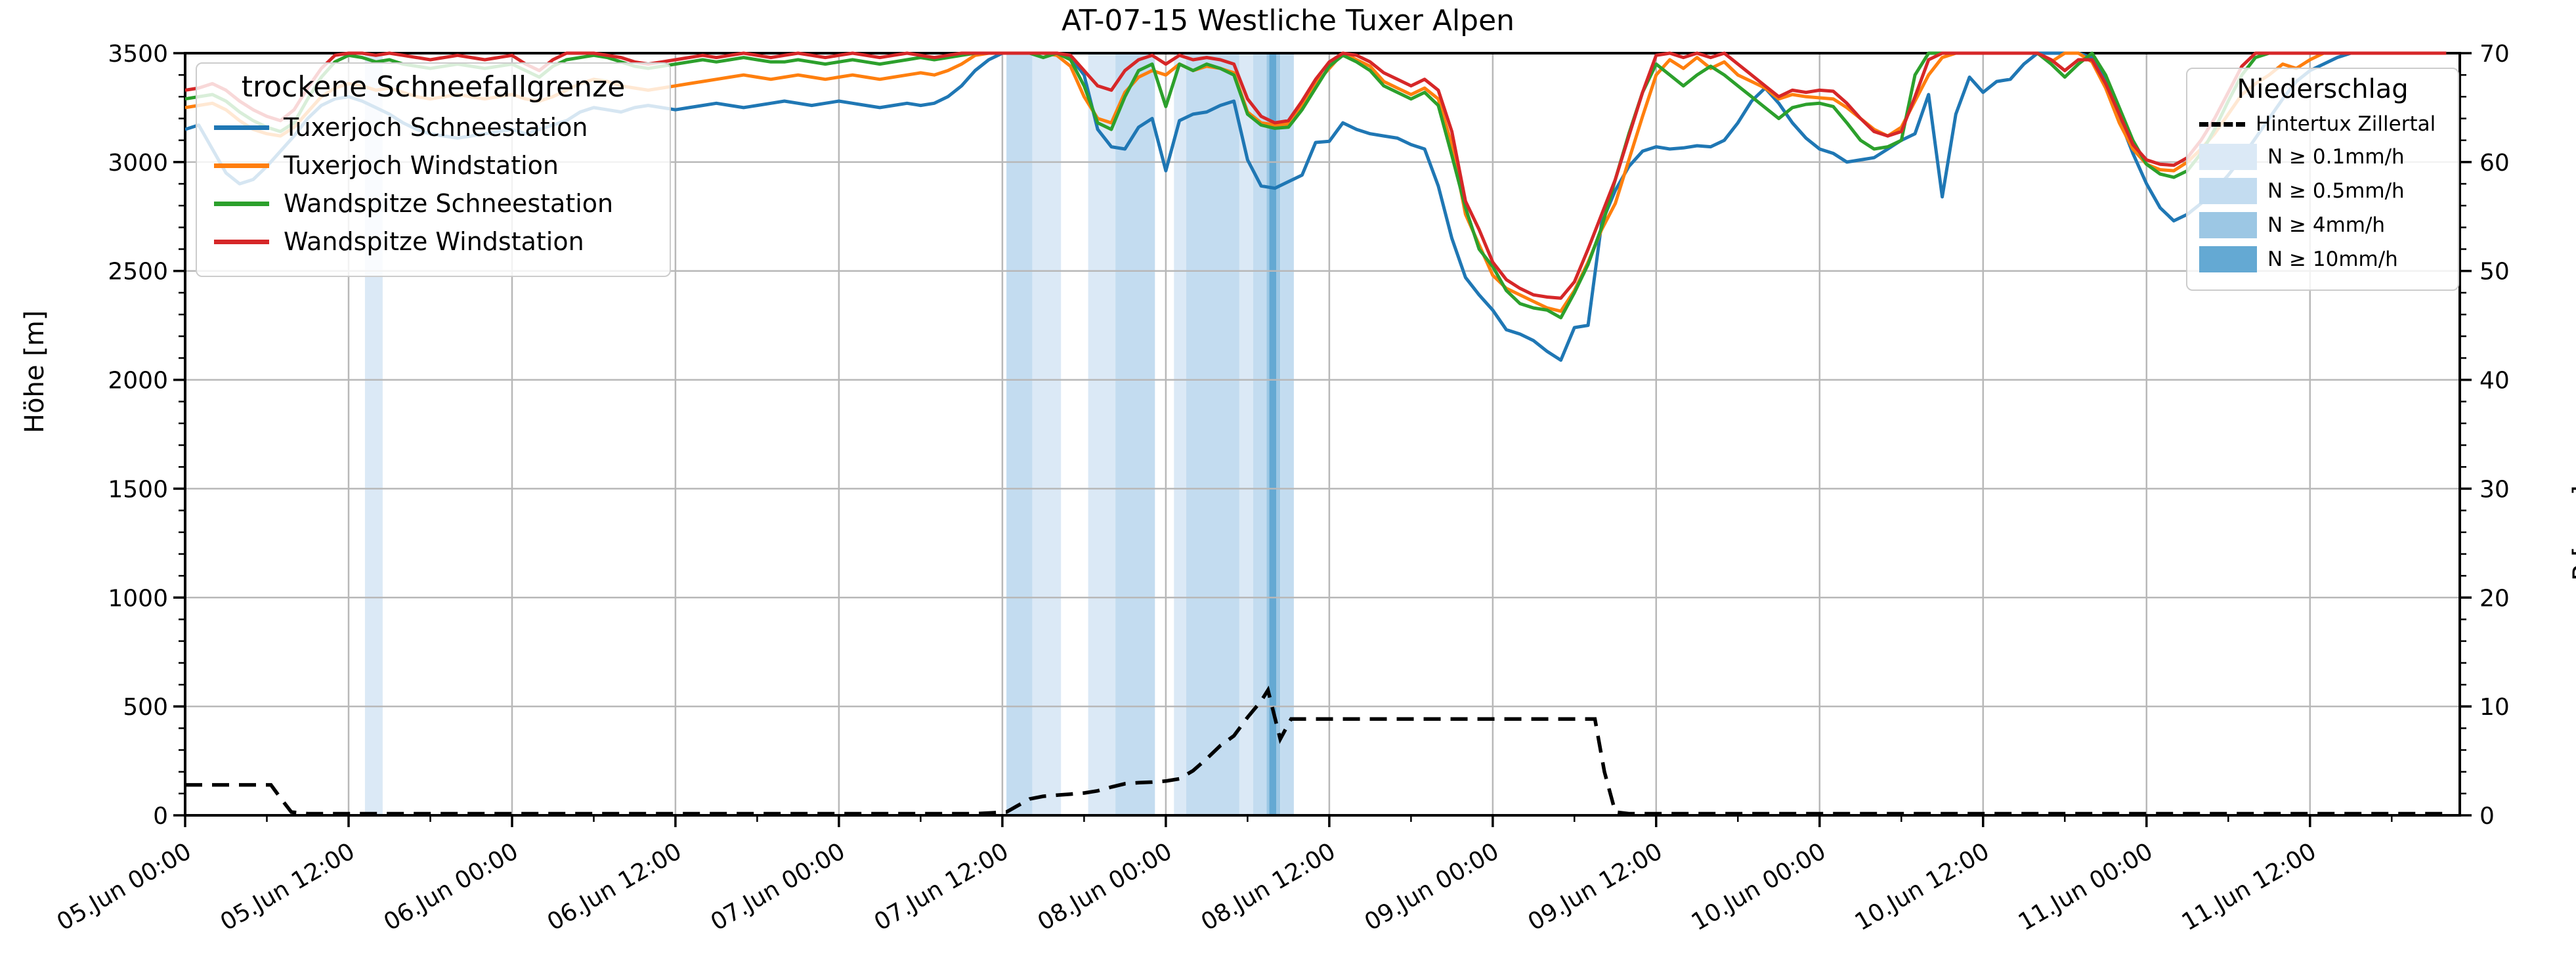 This screenshot has width=2576, height=965. Describe the element at coordinates (2249, 887) in the screenshot. I see `svg-text: 11.Jun 12:00` at that location.